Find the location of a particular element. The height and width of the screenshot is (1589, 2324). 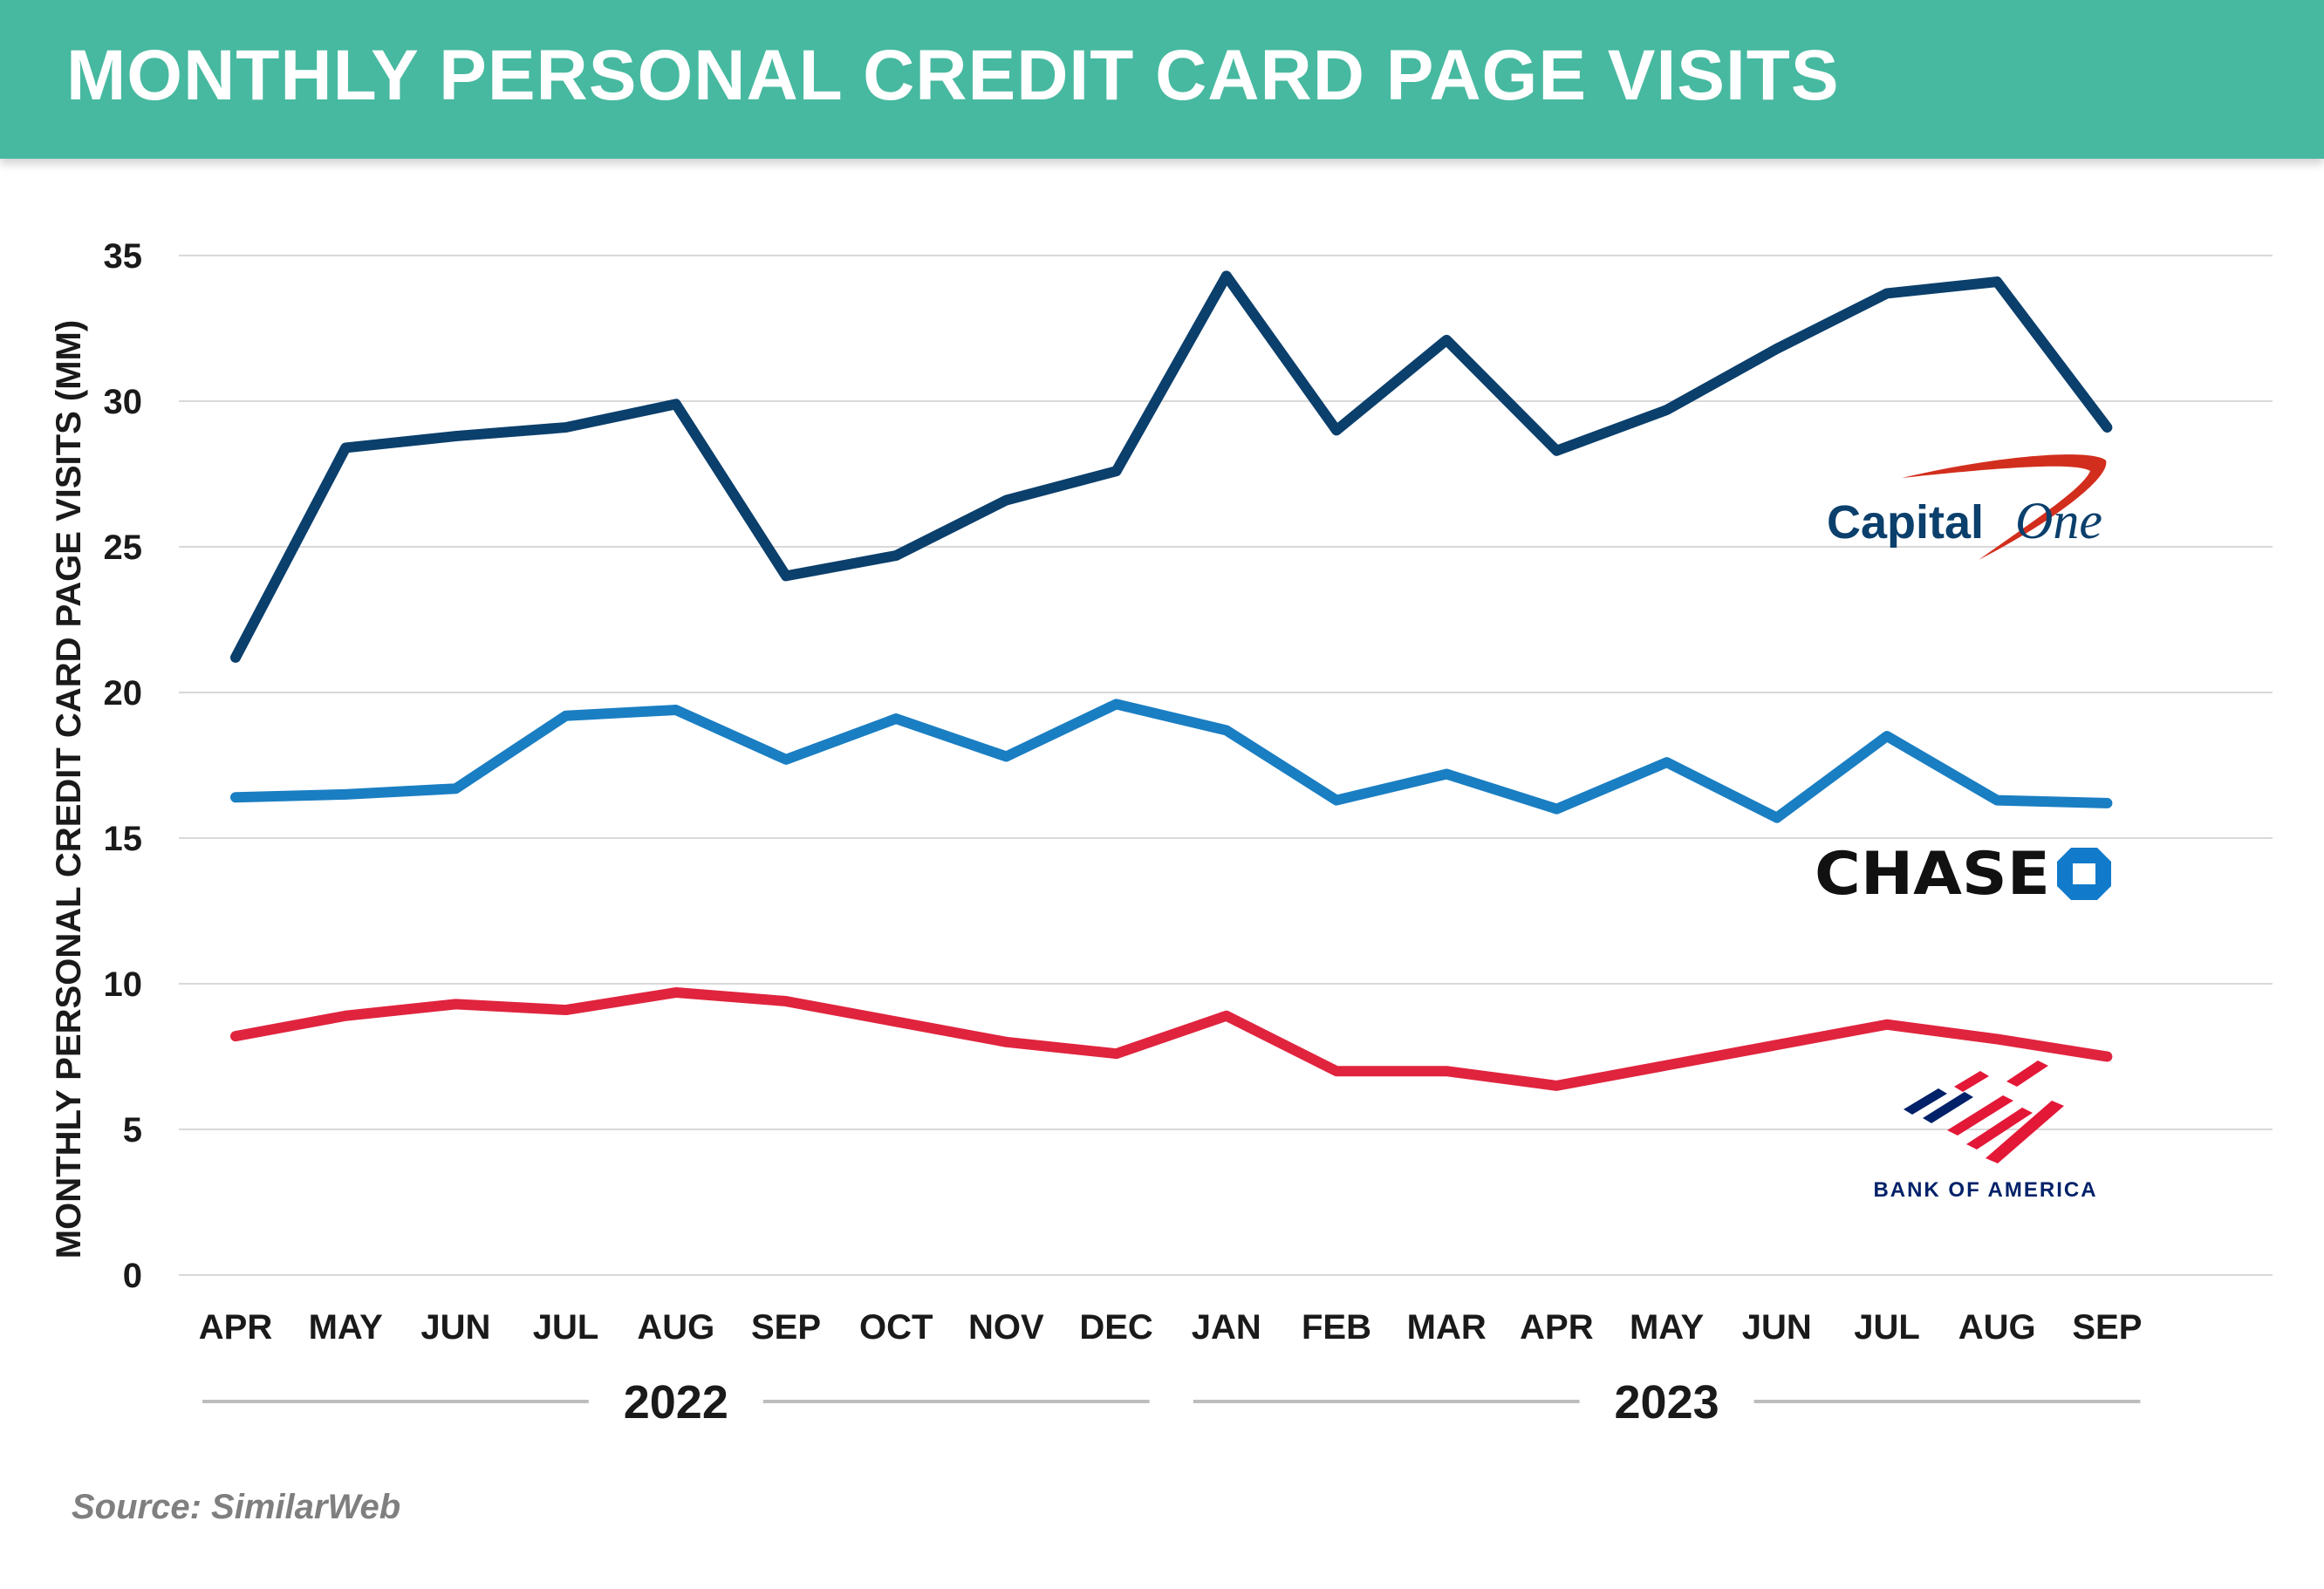

series-line-bank-of-america is located at coordinates (1172, 1039).